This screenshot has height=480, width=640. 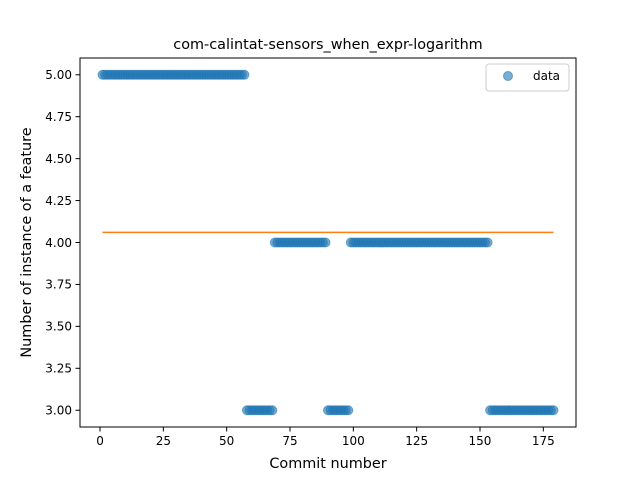 What do you see at coordinates (58, 75) in the screenshot?
I see `y-tick-label: 5.00` at bounding box center [58, 75].